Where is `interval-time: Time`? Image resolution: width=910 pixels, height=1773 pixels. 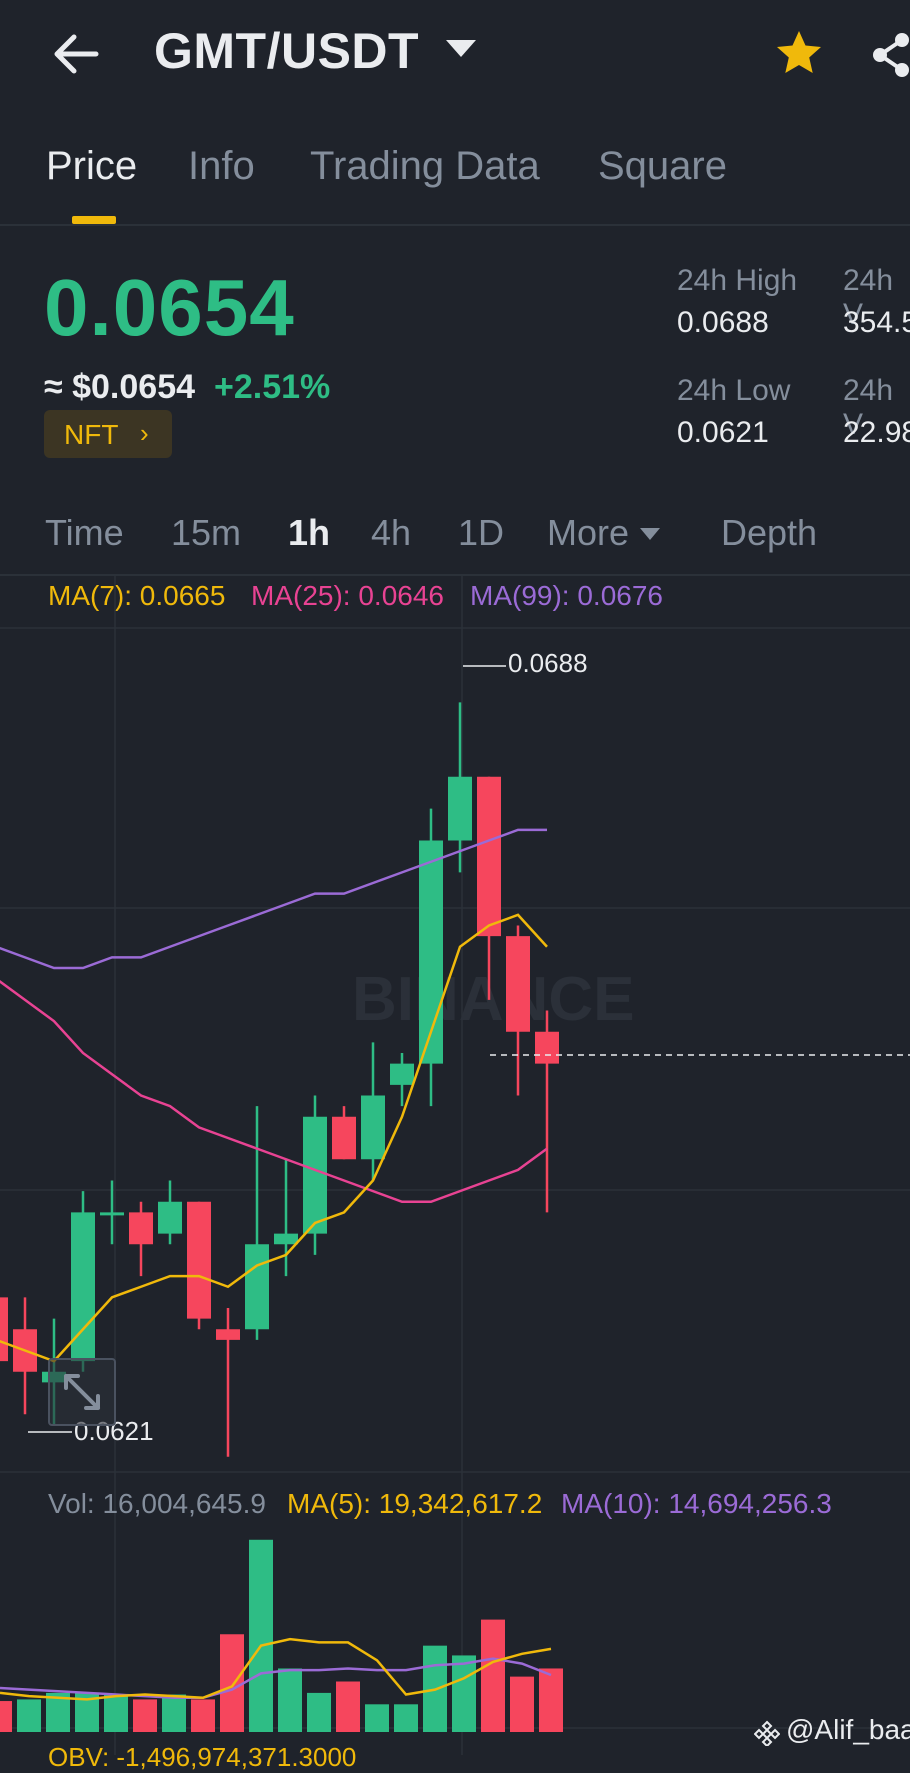 interval-time: Time is located at coordinates (84, 532).